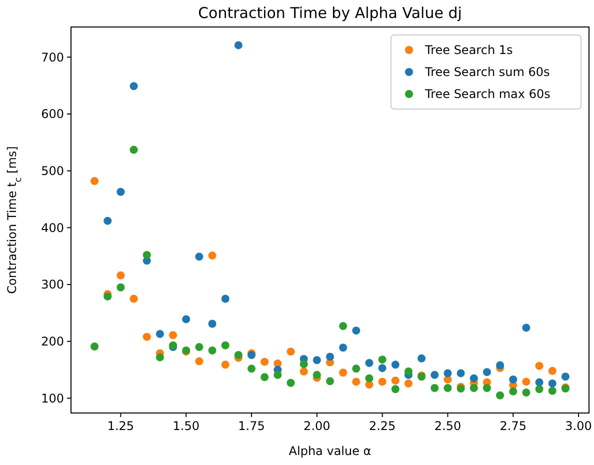  I want to click on x-axis-title: Alpha value α, so click(330, 451).